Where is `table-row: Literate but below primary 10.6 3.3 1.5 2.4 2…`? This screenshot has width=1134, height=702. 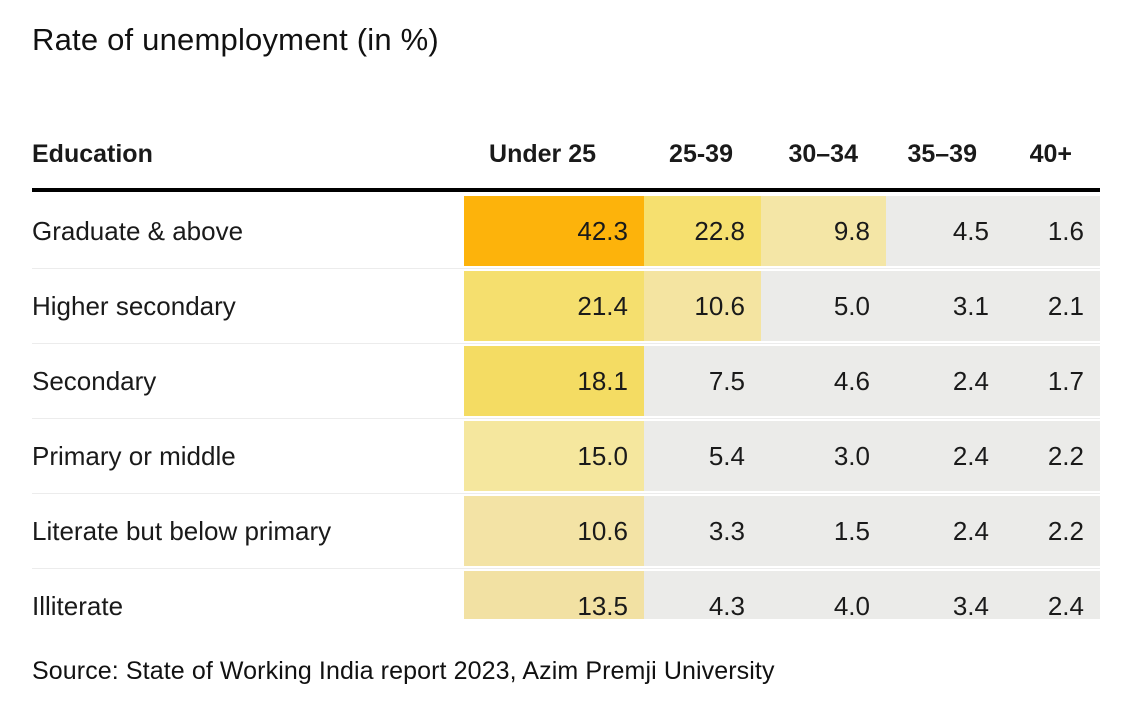 table-row: Literate but below primary 10.6 3.3 1.5 2.4 2… is located at coordinates (566, 529).